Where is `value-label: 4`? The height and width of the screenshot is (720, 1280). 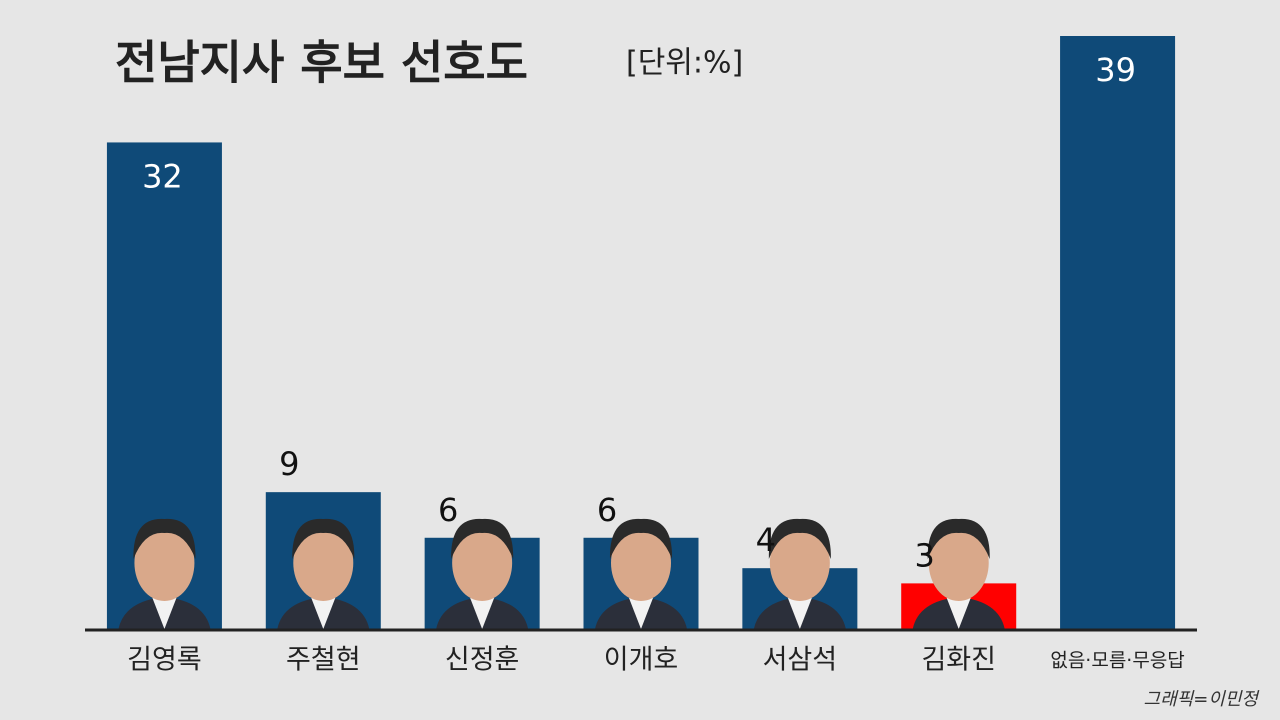 value-label: 4 is located at coordinates (766, 540).